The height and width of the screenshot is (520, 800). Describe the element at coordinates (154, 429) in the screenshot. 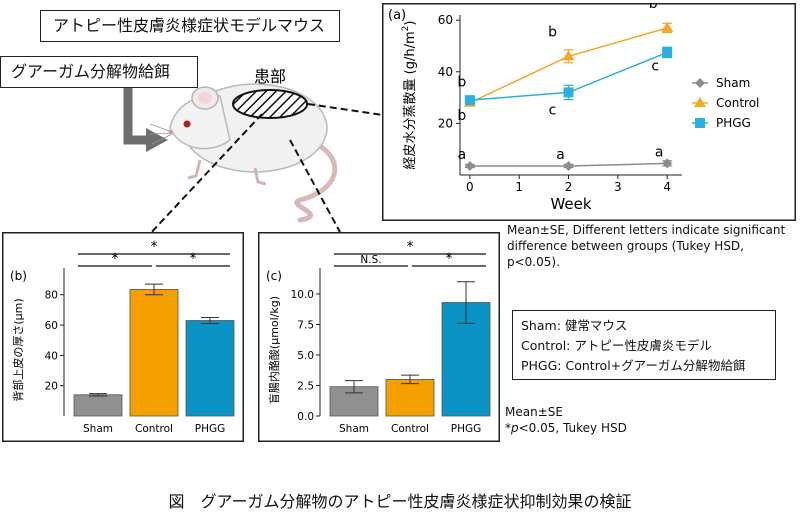

I see `chart-b-x-tick-label: Control` at that location.